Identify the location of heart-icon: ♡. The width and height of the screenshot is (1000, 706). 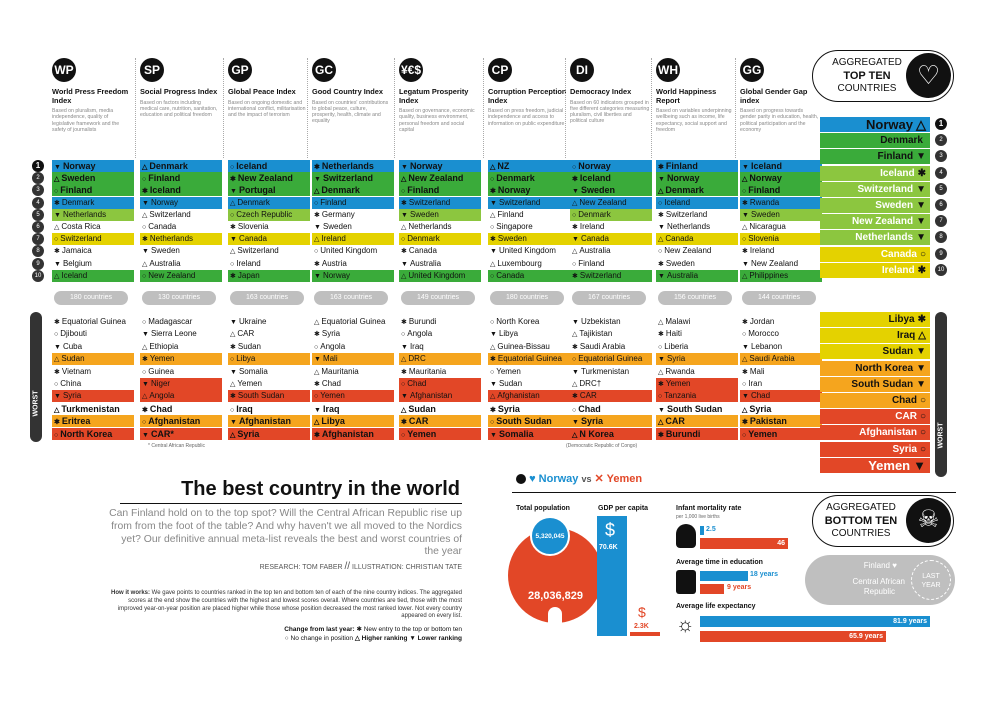
(928, 75).